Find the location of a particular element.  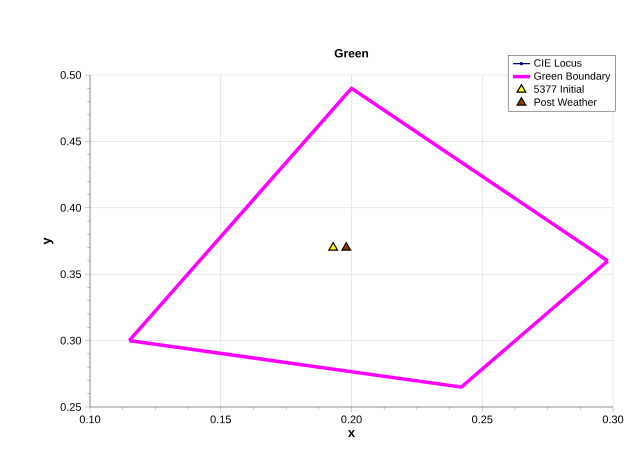

y-tick-label: 0.50 is located at coordinates (71, 75).